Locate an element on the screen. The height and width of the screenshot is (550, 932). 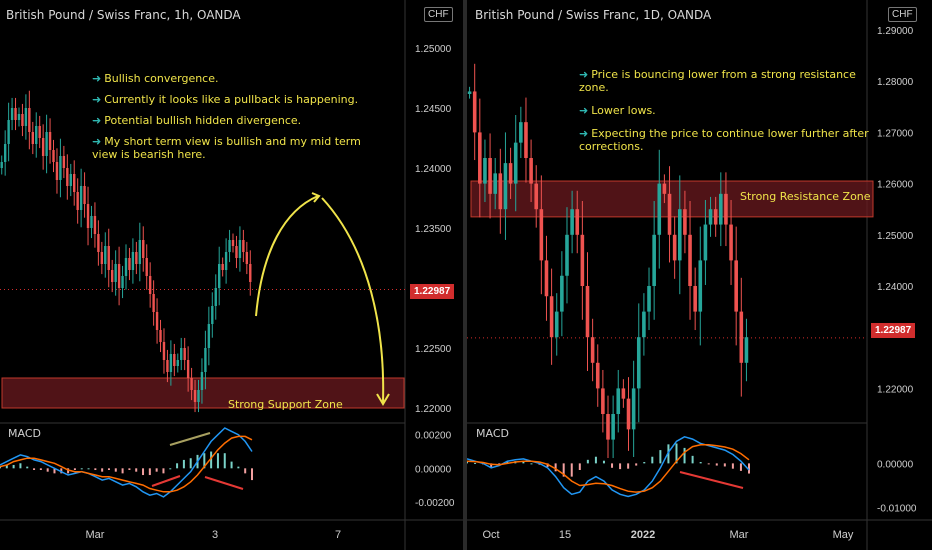
note-3: Potential bullish hidden divergence. is located at coordinates (203, 120).